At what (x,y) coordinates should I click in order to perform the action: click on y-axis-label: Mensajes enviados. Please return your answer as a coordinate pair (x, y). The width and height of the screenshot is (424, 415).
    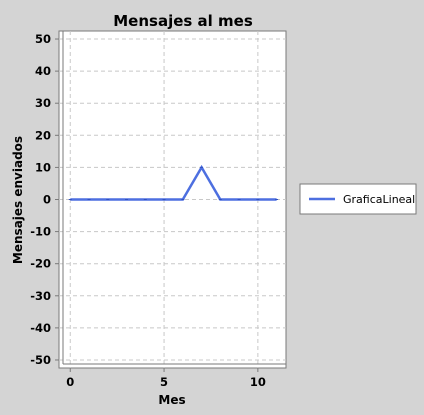
    Looking at the image, I should click on (18, 200).